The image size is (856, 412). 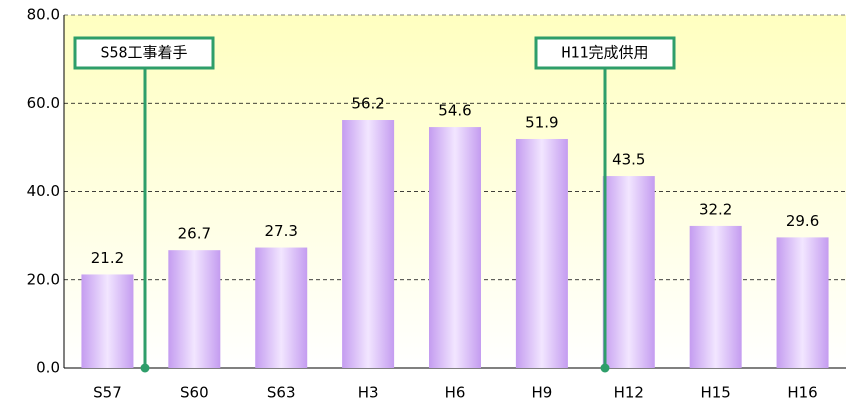 I want to click on x-tick-label: H16, so click(x=802, y=393).